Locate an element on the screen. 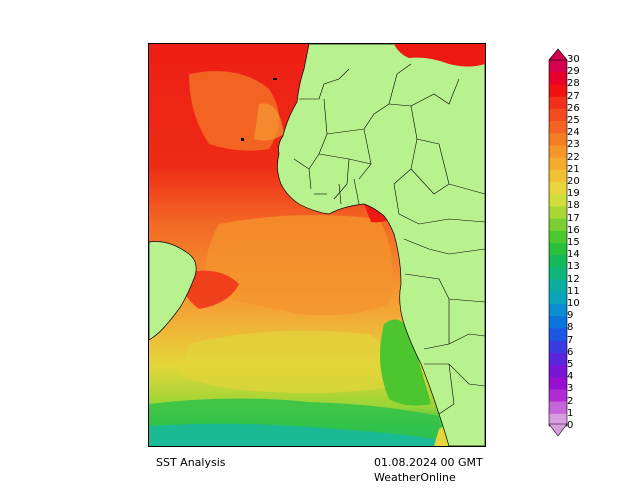 Image resolution: width=634 pixels, height=490 pixels. colorbar-tick-label: 23 is located at coordinates (573, 145).